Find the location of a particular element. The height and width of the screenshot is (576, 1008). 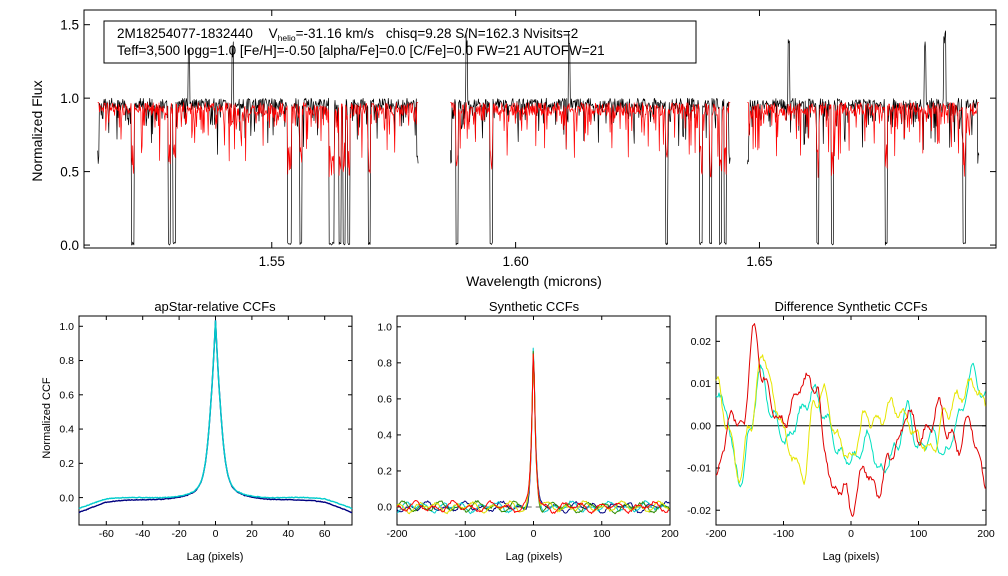

apstar-ytick-label: 0.8 is located at coordinates (66, 361).